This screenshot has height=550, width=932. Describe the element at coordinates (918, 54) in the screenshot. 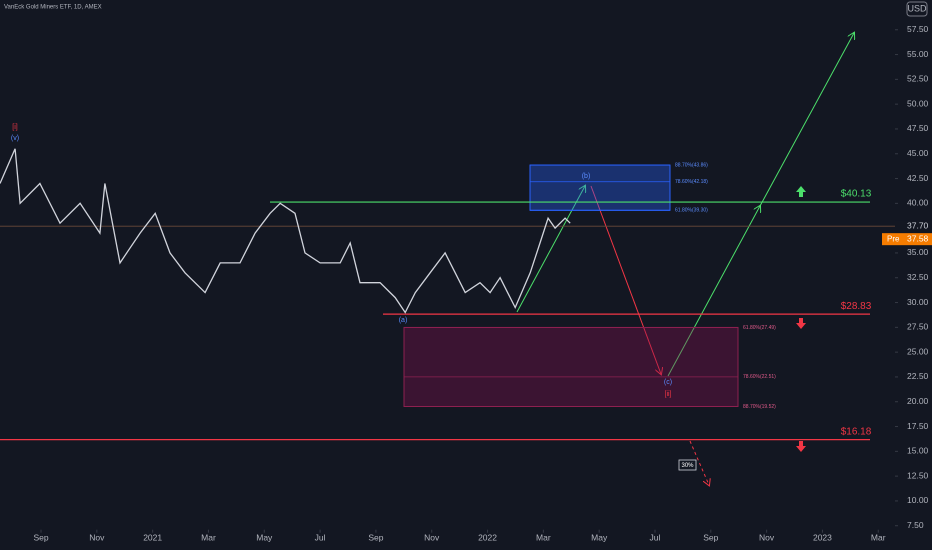

I see `y-tick-label: 55.00` at that location.